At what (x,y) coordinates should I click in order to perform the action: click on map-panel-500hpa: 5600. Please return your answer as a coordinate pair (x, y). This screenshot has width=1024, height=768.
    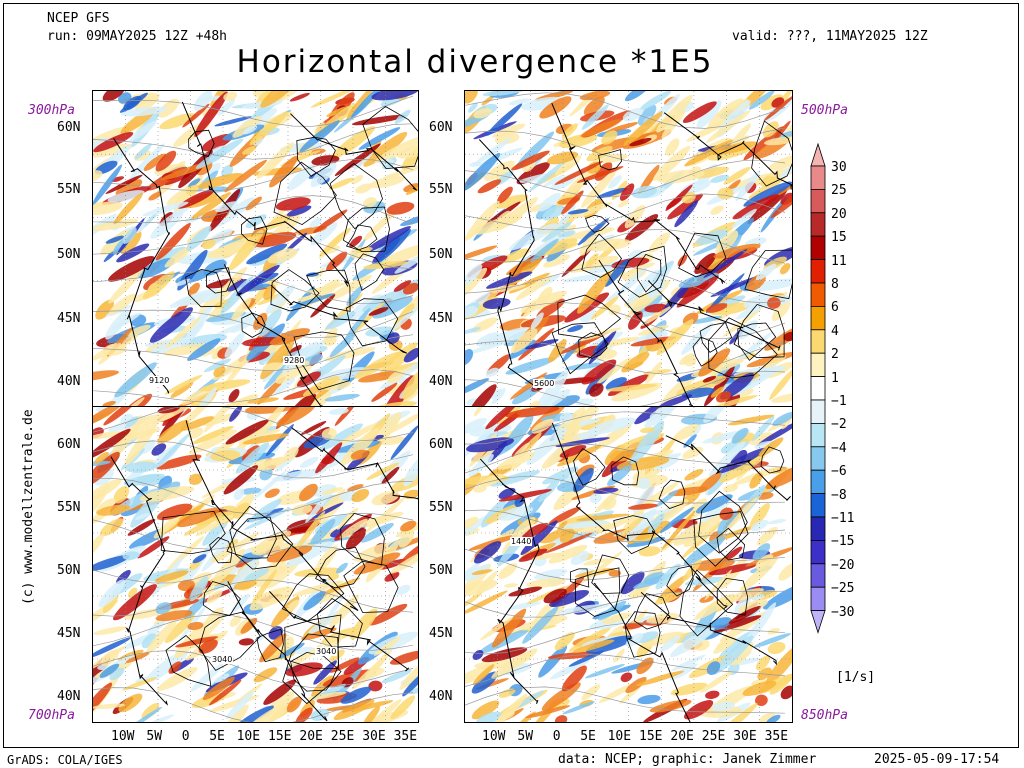
    Looking at the image, I should click on (628, 249).